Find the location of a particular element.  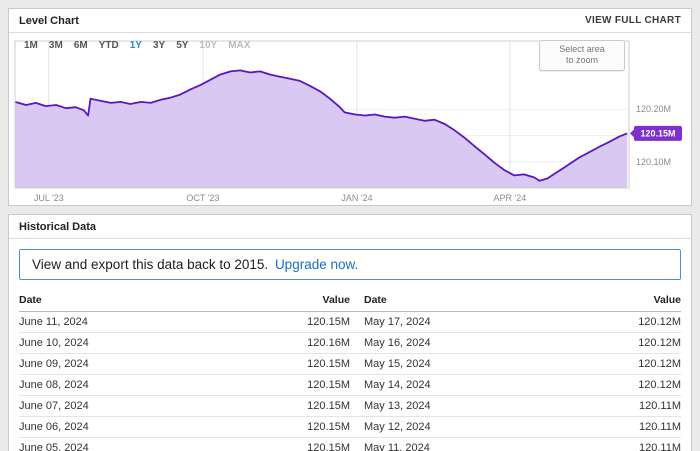

date-cell: May 14, 2024 is located at coordinates (439, 385).